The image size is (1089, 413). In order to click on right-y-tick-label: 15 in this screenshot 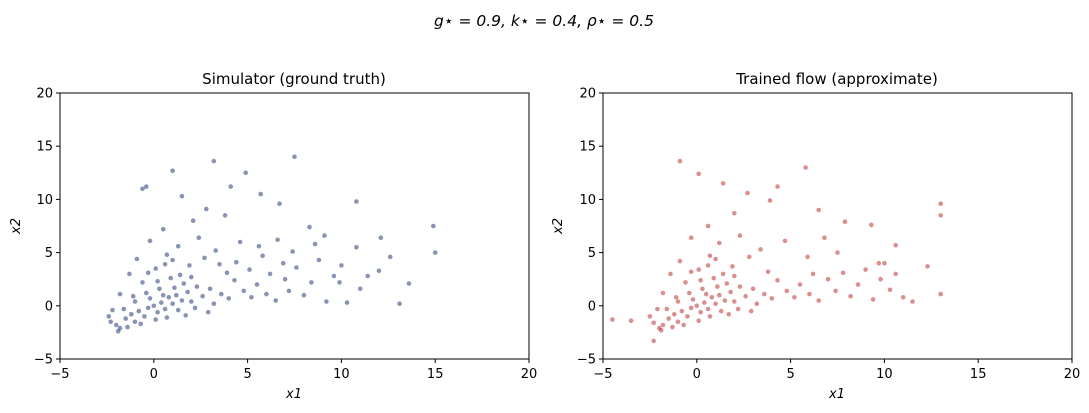, I will do `click(587, 147)`.